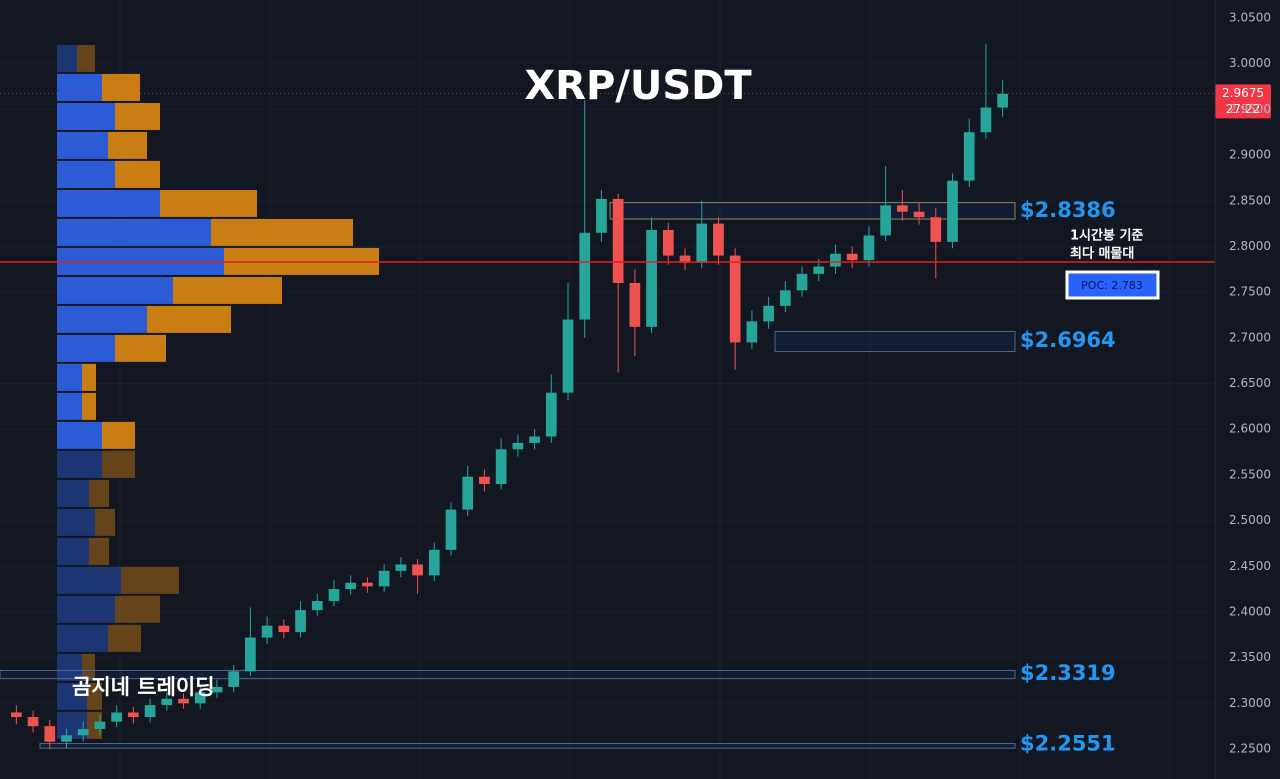 Image resolution: width=1280 pixels, height=779 pixels. Describe the element at coordinates (1250, 337) in the screenshot. I see `y-tick-label: 2.7000` at that location.